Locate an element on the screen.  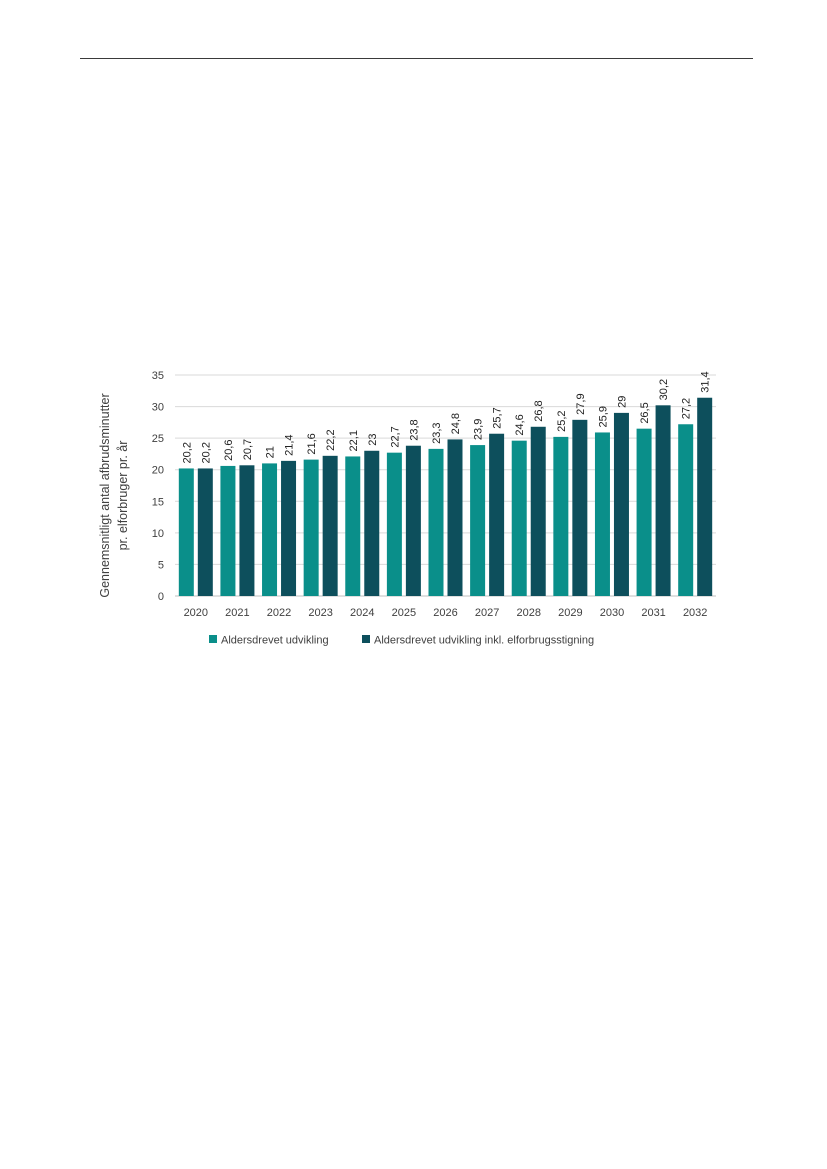
data-label: 30,2 is located at coordinates (664, 389).